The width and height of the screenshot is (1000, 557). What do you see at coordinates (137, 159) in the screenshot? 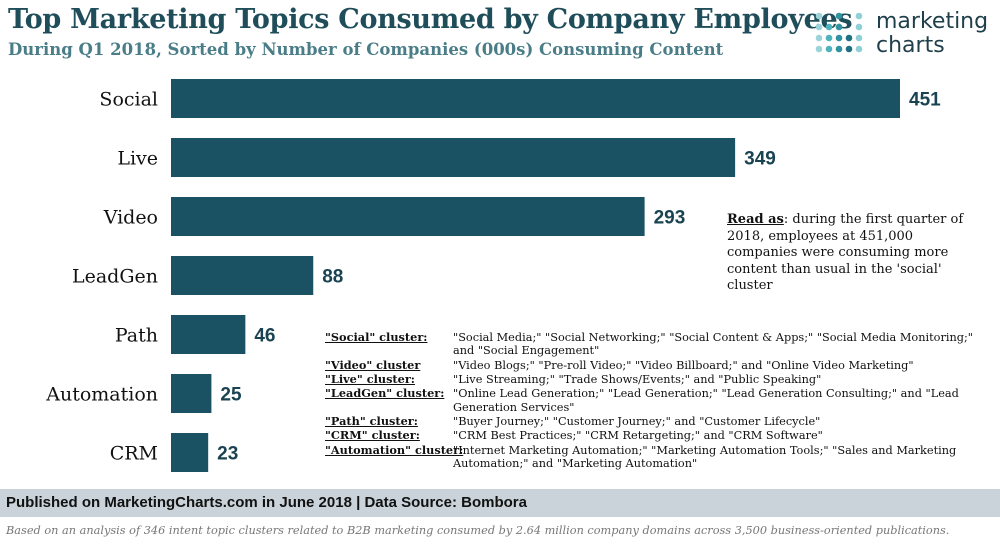
I see `category-label-live: Live` at bounding box center [137, 159].